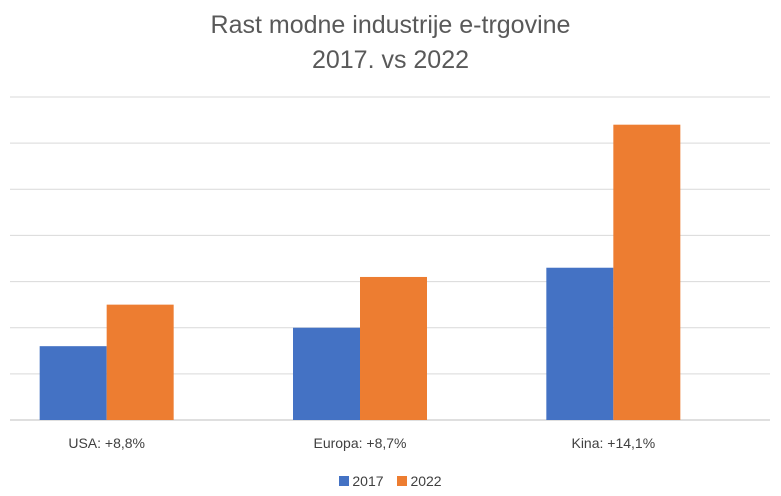  Describe the element at coordinates (390, 481) in the screenshot. I see `legend: 2017 2022` at that location.